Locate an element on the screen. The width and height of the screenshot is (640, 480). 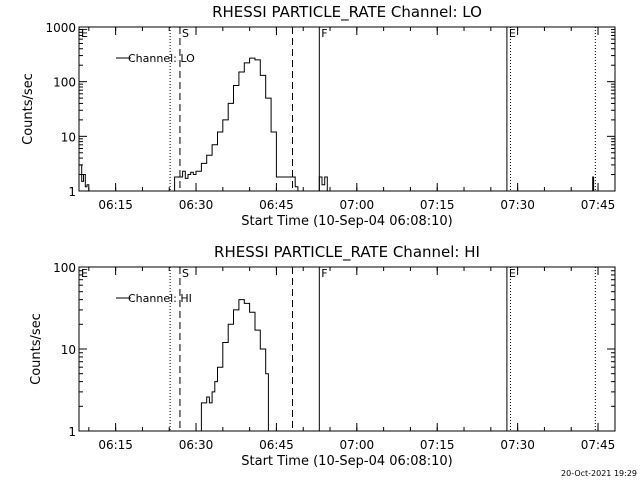
legend-label: Channel: LO is located at coordinates (161, 58).